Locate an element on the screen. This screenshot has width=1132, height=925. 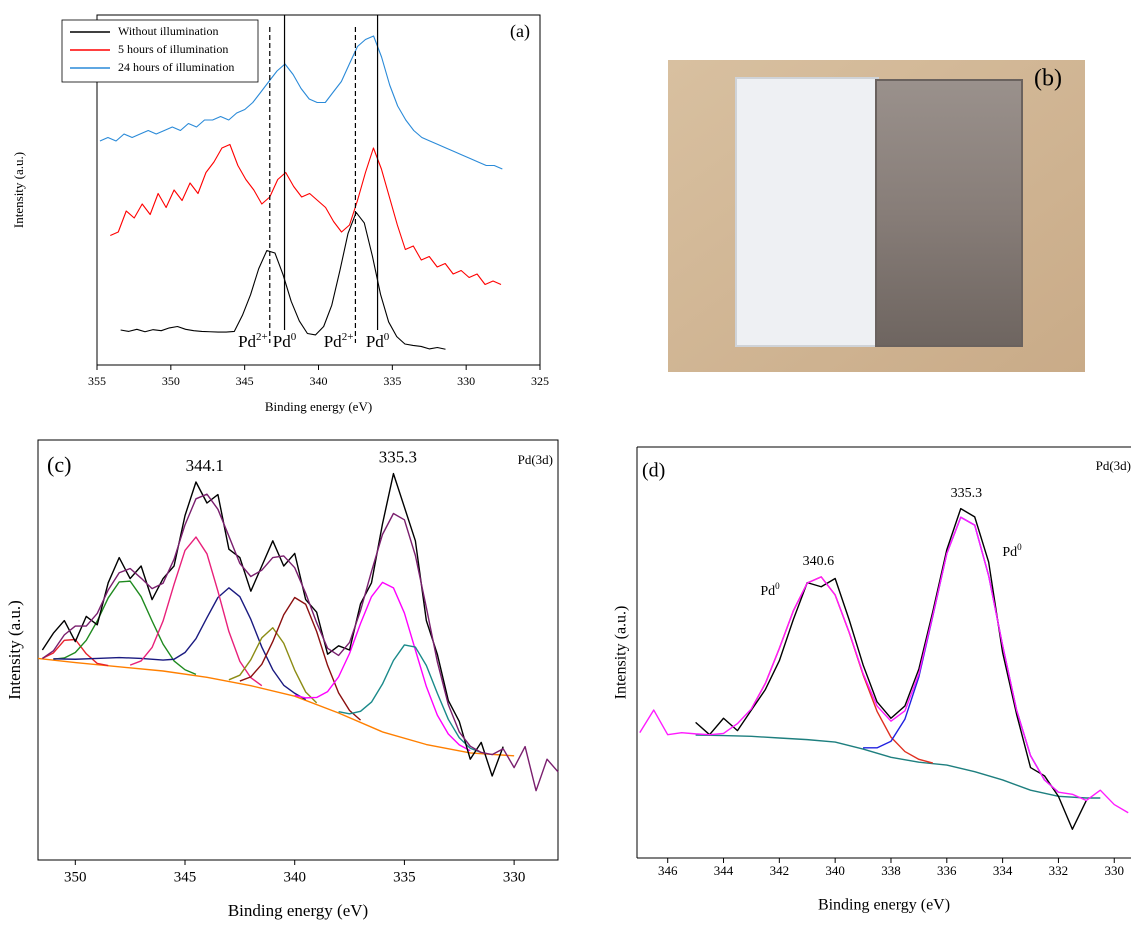
legend-box is located at coordinates (160, 51).